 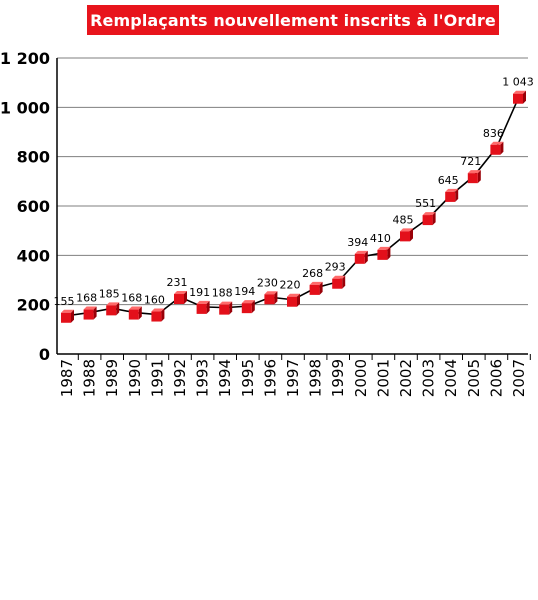 I want to click on y-tick-label: 600, so click(x=33, y=206).